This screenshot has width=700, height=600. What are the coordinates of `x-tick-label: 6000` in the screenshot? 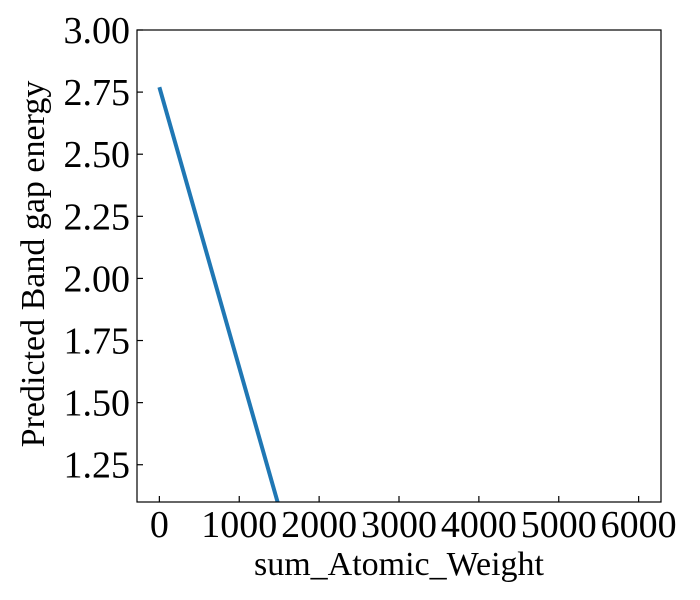 It's located at (639, 525).